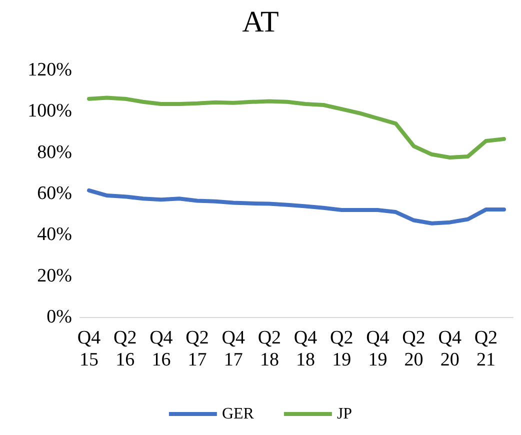  What do you see at coordinates (238, 414) in the screenshot?
I see `legend-label: GER` at bounding box center [238, 414].